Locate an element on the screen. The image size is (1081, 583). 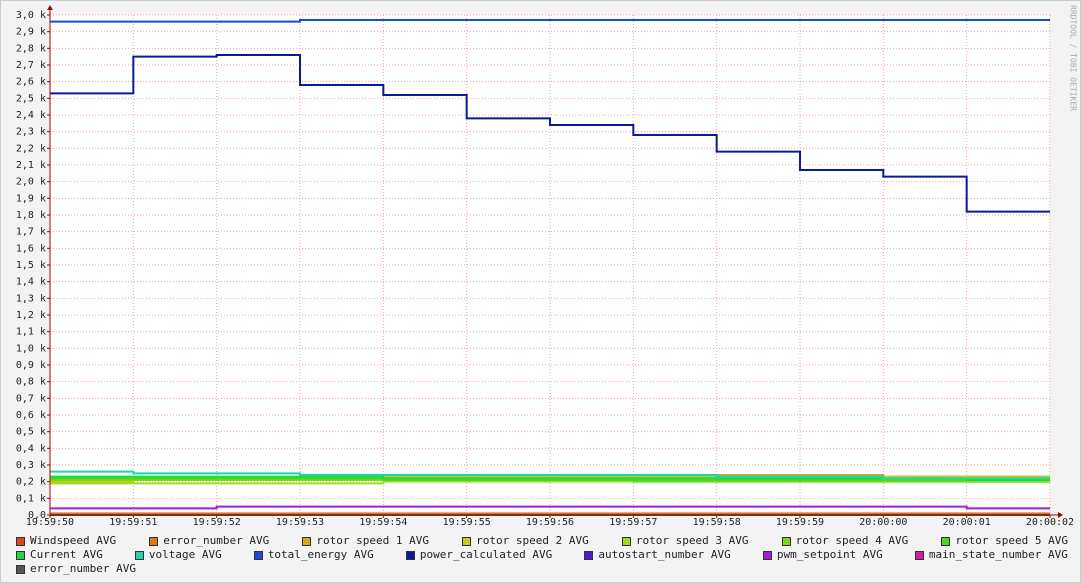
y-tick-label: 2,8 k is located at coordinates (31, 48).